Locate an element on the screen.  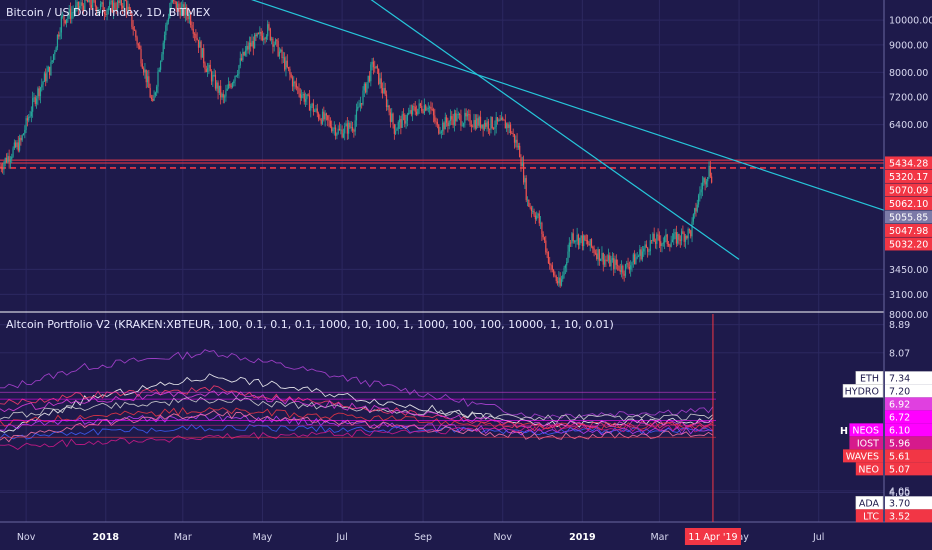
price-tag-label: 5062.10 is located at coordinates (908, 204).